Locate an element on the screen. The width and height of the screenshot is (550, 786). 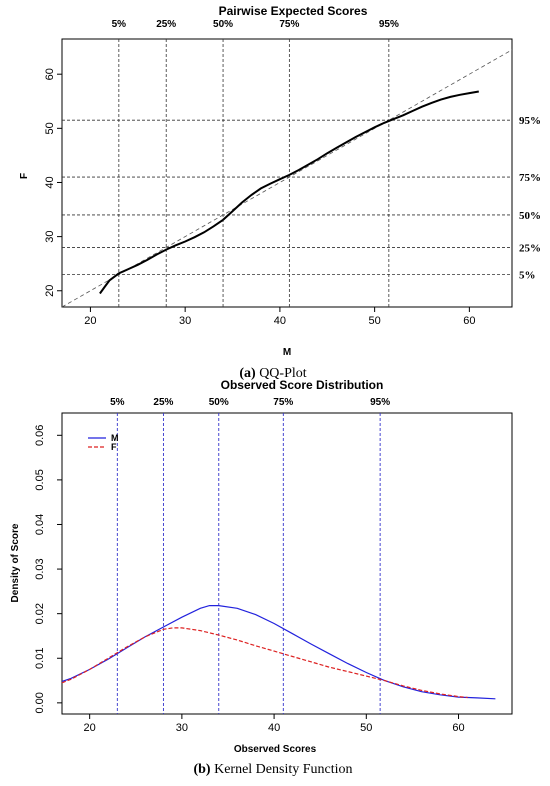
density-y-tick-label: 0.05 is located at coordinates (40, 479).